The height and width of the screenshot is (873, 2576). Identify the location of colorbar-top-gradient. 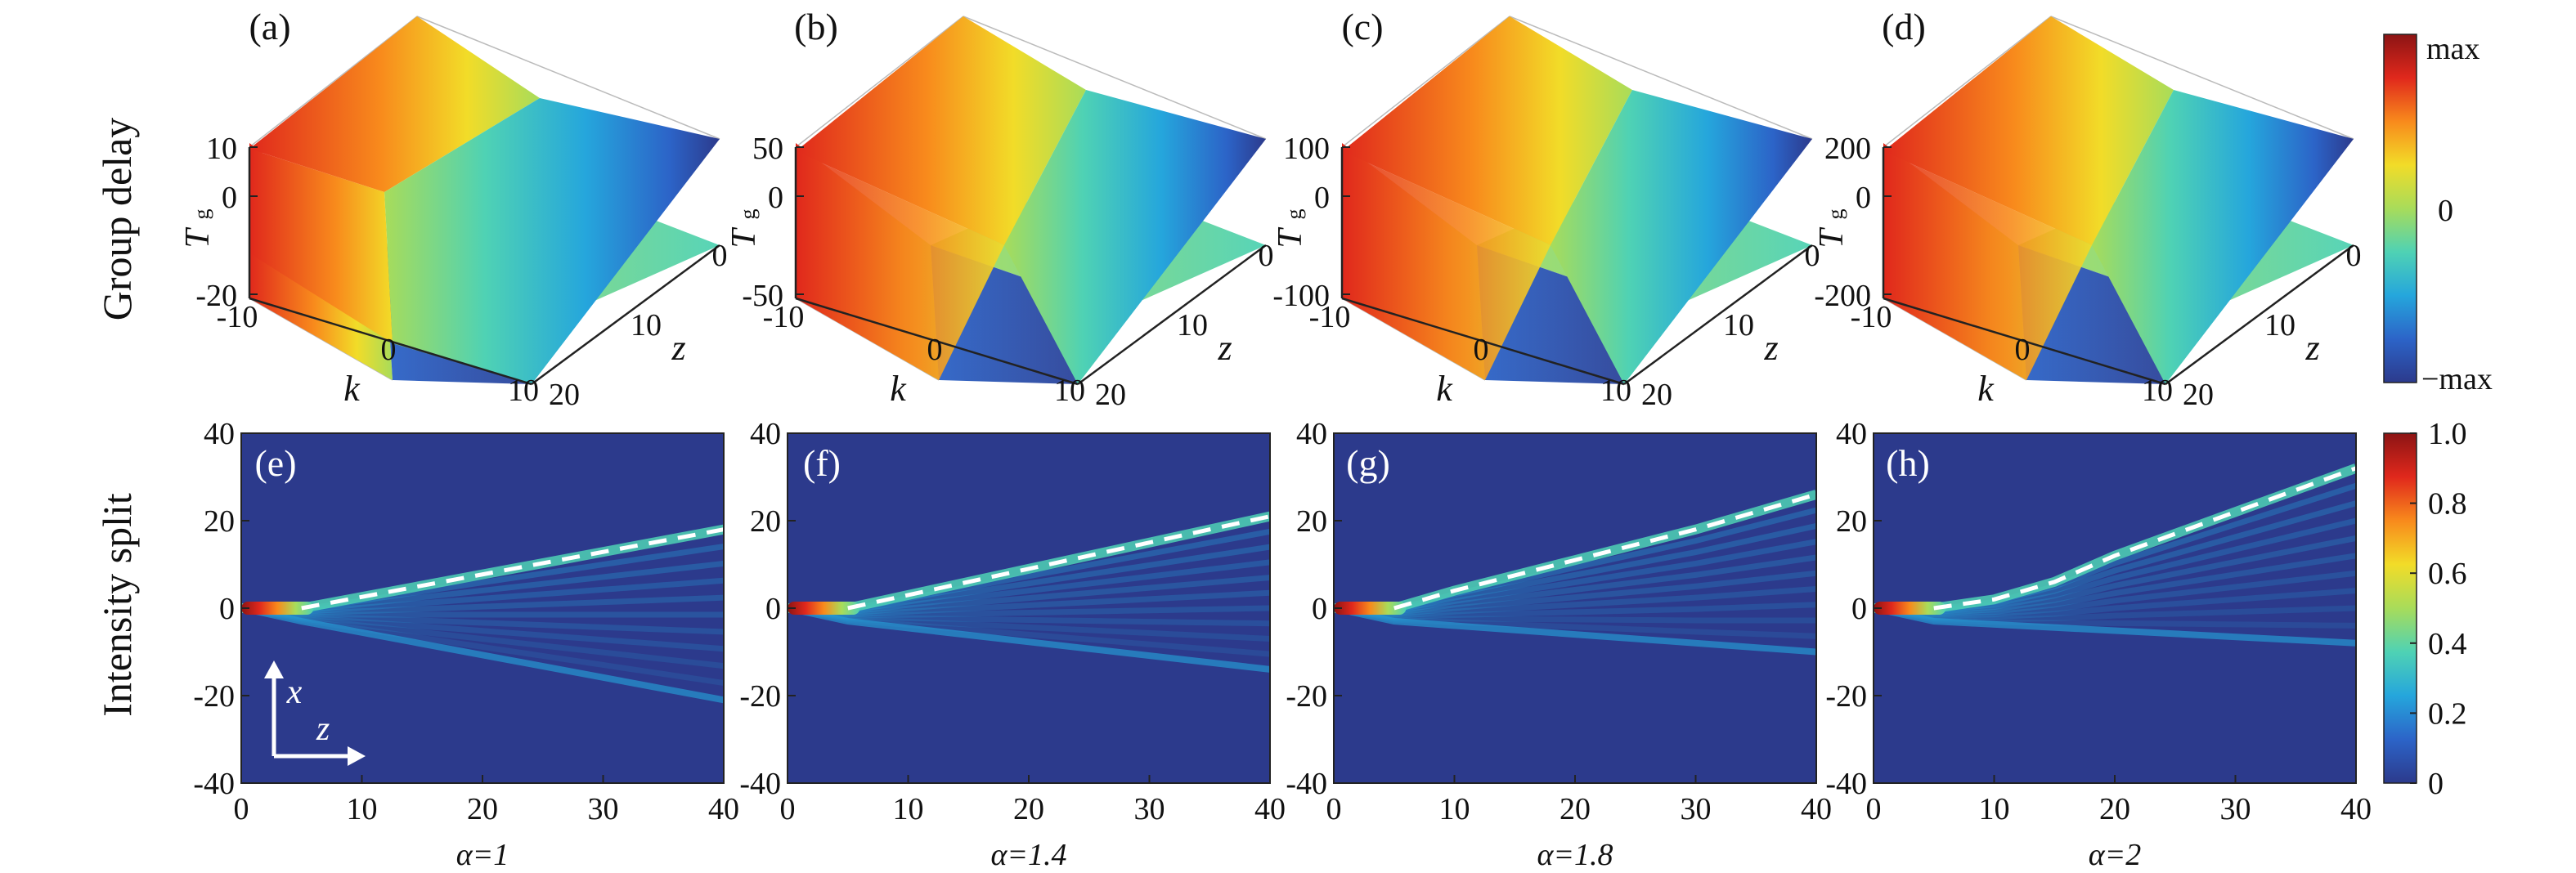
(2400, 209).